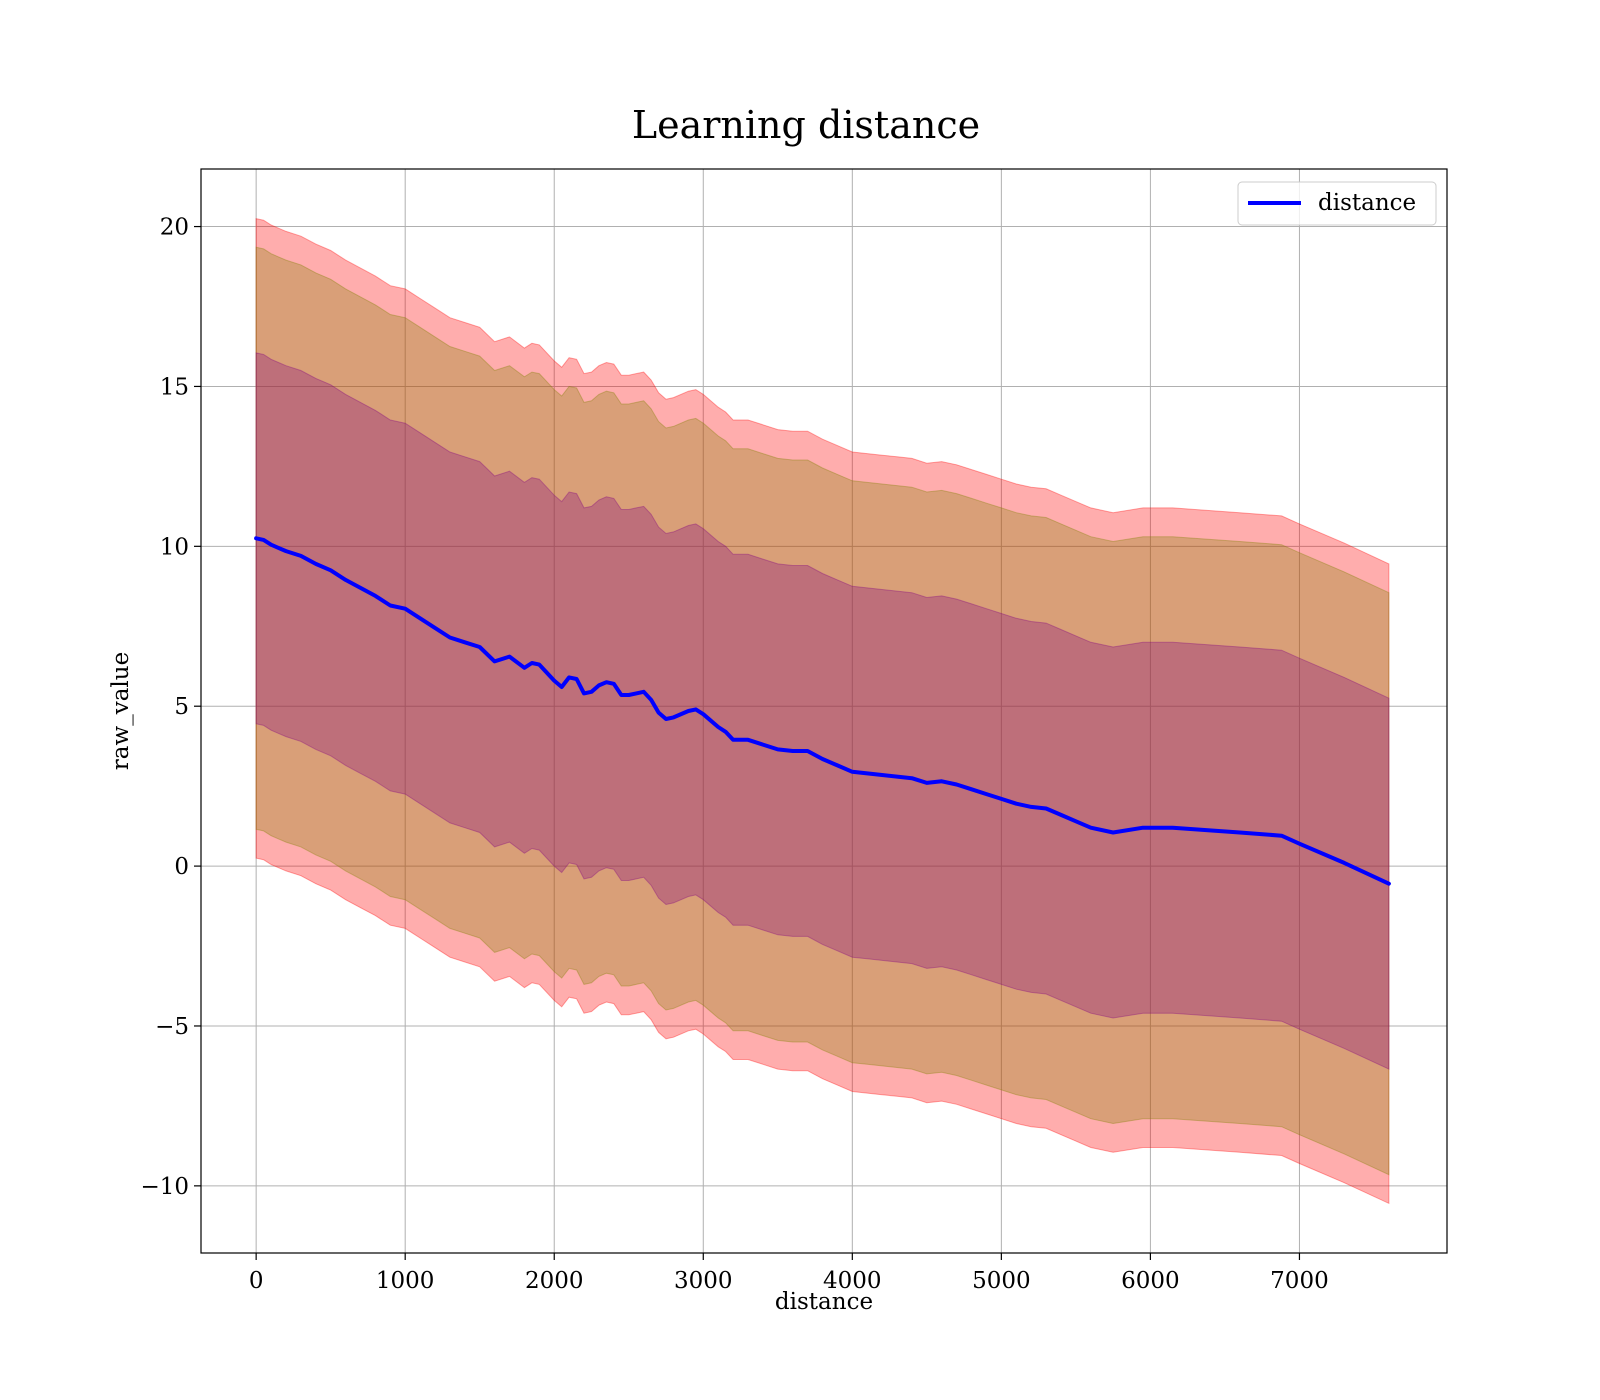 The image size is (1600, 1400). Describe the element at coordinates (174, 547) in the screenshot. I see `y-tick-label: 10` at that location.